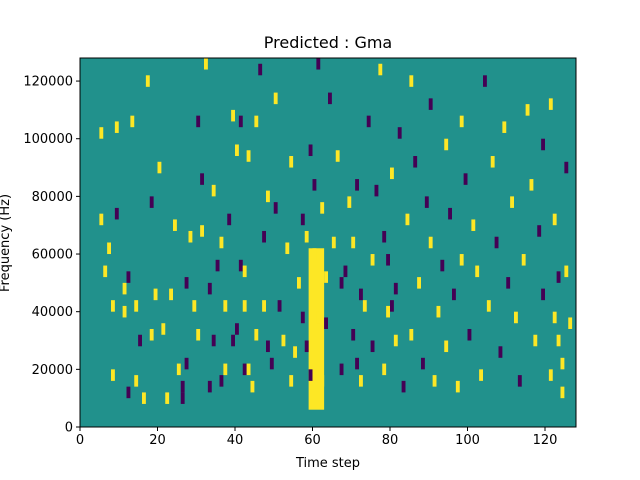 The height and width of the screenshot is (480, 640). Describe the element at coordinates (157, 440) in the screenshot. I see `x-tick-label: 20` at that location.